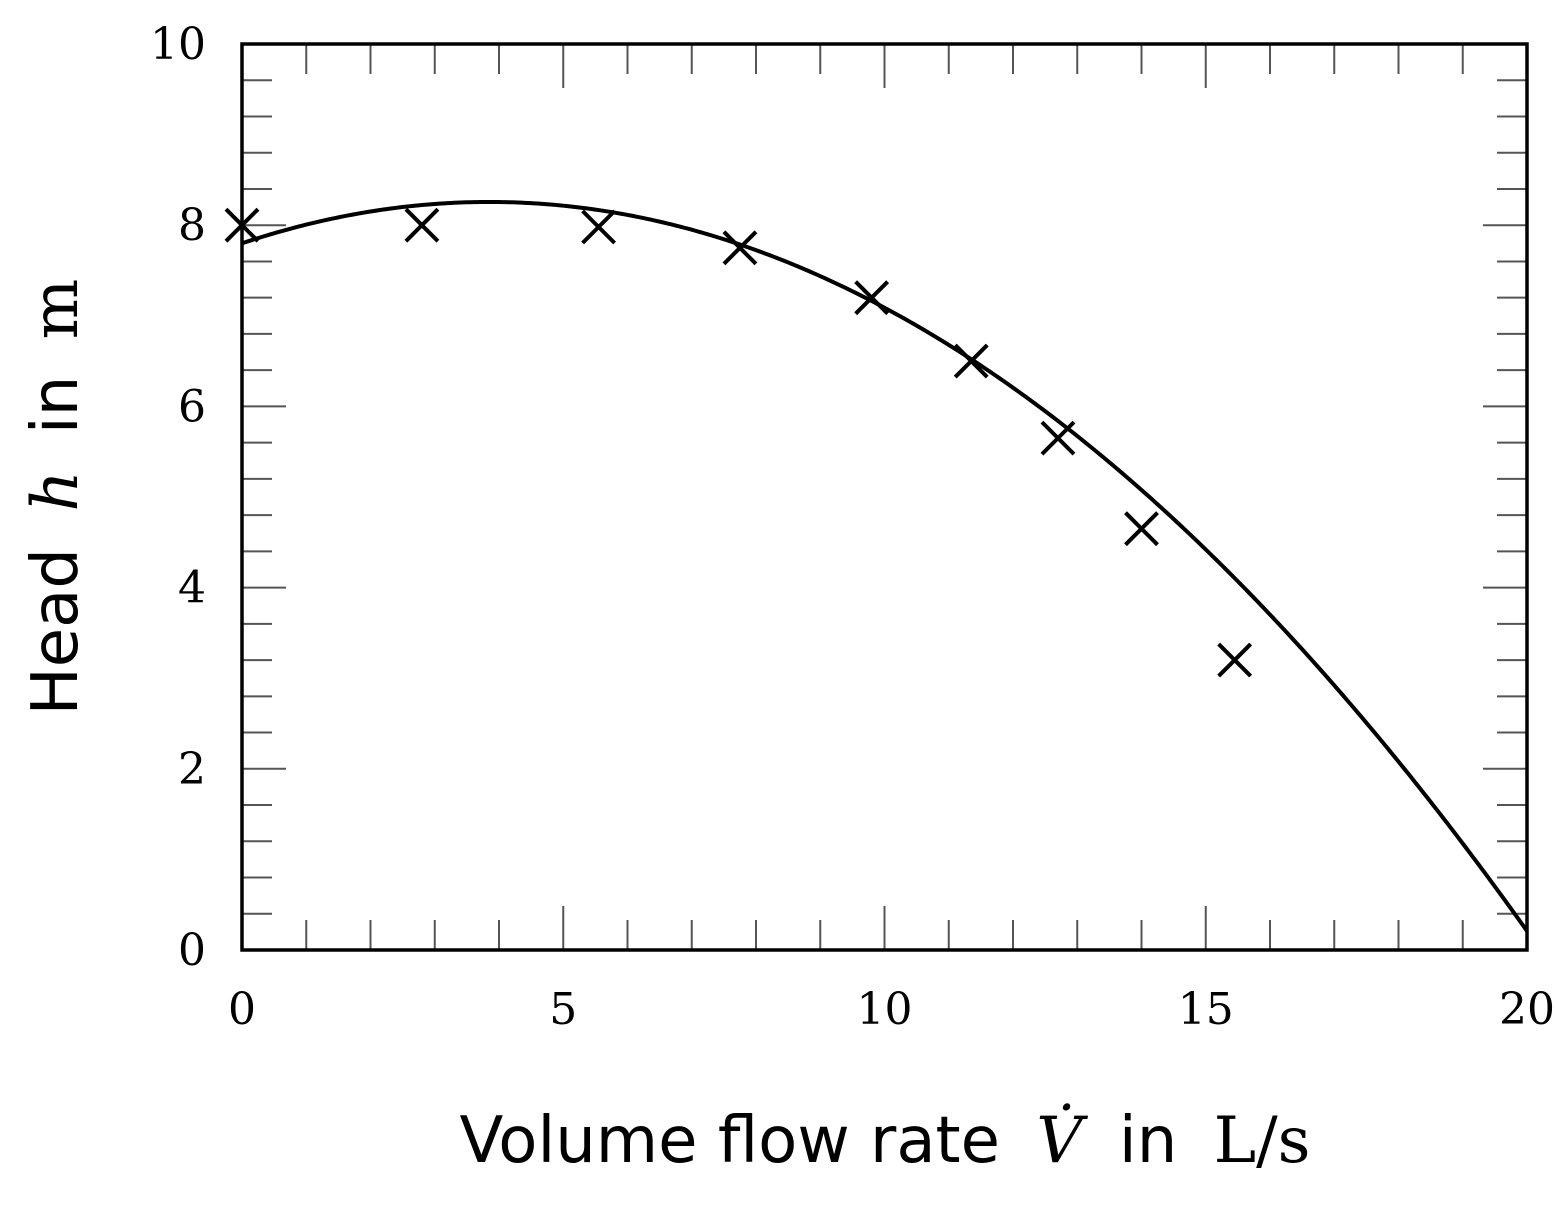 This screenshot has height=1214, width=1558. I want to click on x-axis-label-symbol: V̇, so click(1062, 1140).